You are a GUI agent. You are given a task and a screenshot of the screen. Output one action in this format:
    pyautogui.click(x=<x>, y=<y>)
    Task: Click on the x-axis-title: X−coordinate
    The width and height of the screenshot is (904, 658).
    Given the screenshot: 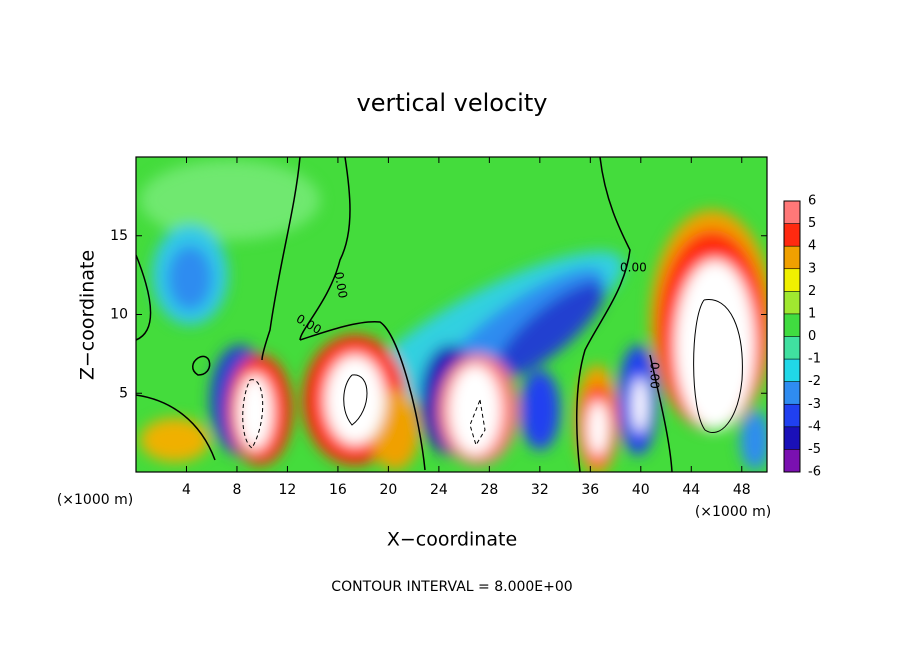 What is the action you would take?
    pyautogui.click(x=452, y=540)
    